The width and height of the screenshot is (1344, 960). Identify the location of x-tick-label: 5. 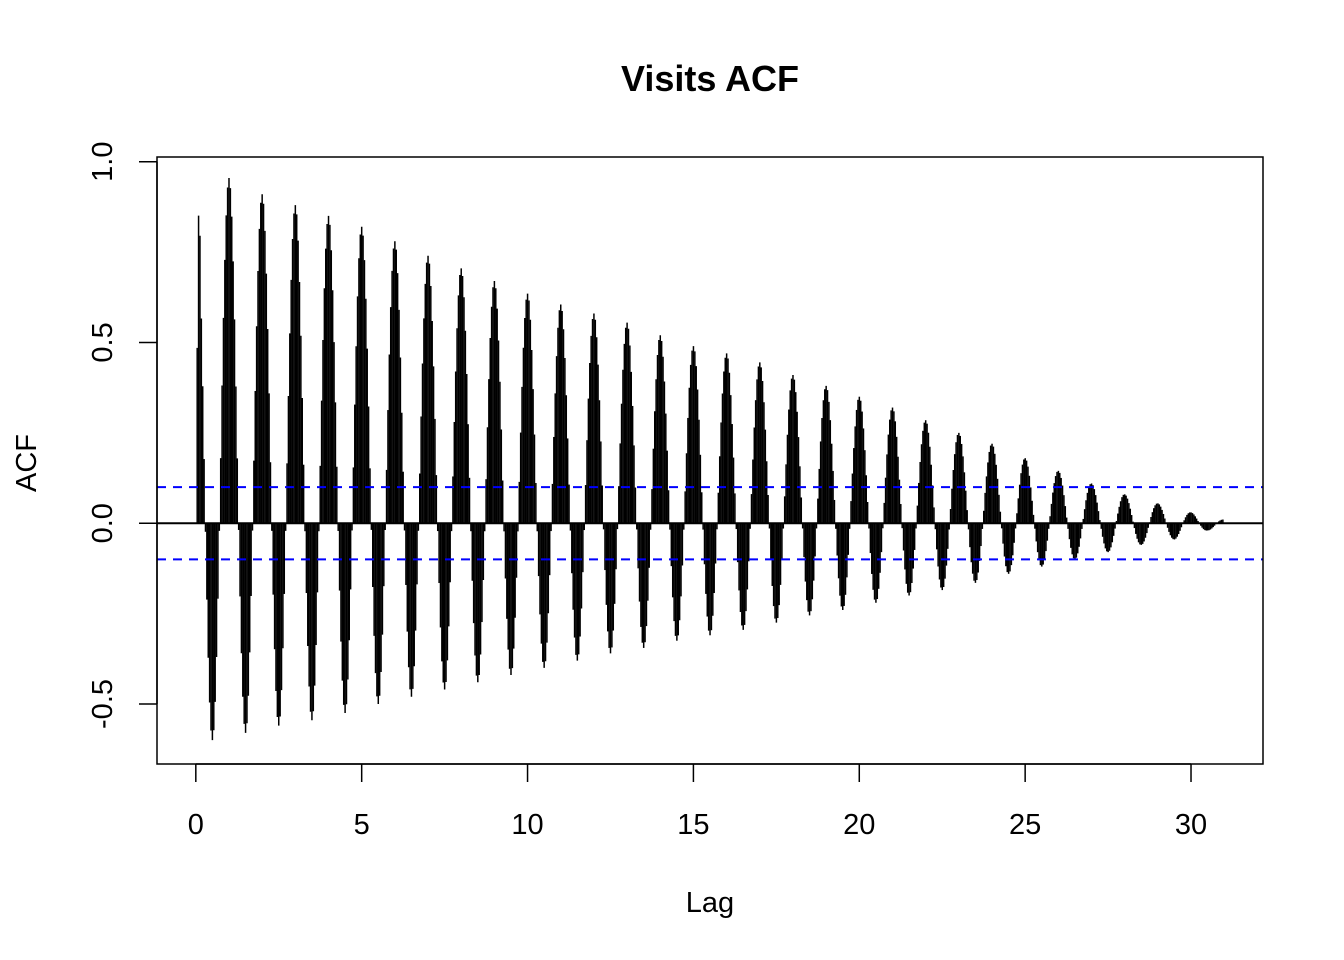
(362, 825).